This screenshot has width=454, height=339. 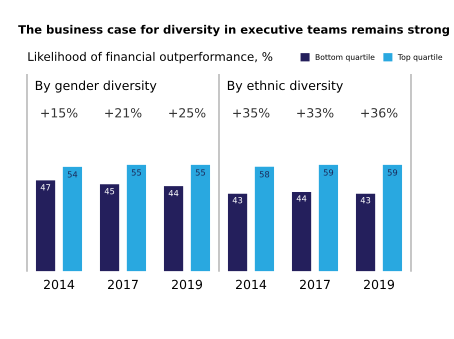 I want to click on text: By gender diversity, so click(x=96, y=86).